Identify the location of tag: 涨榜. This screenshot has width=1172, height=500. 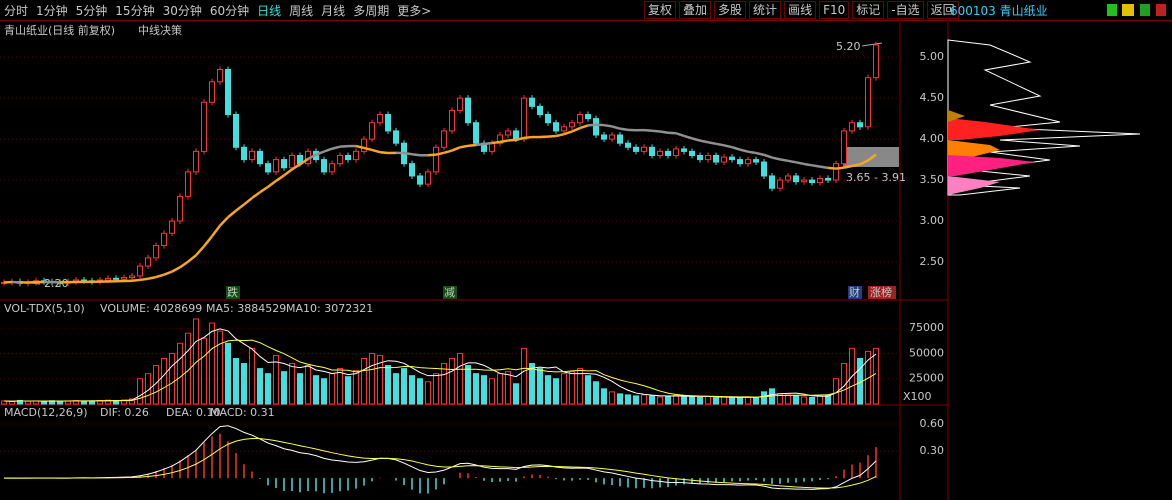
(881, 292).